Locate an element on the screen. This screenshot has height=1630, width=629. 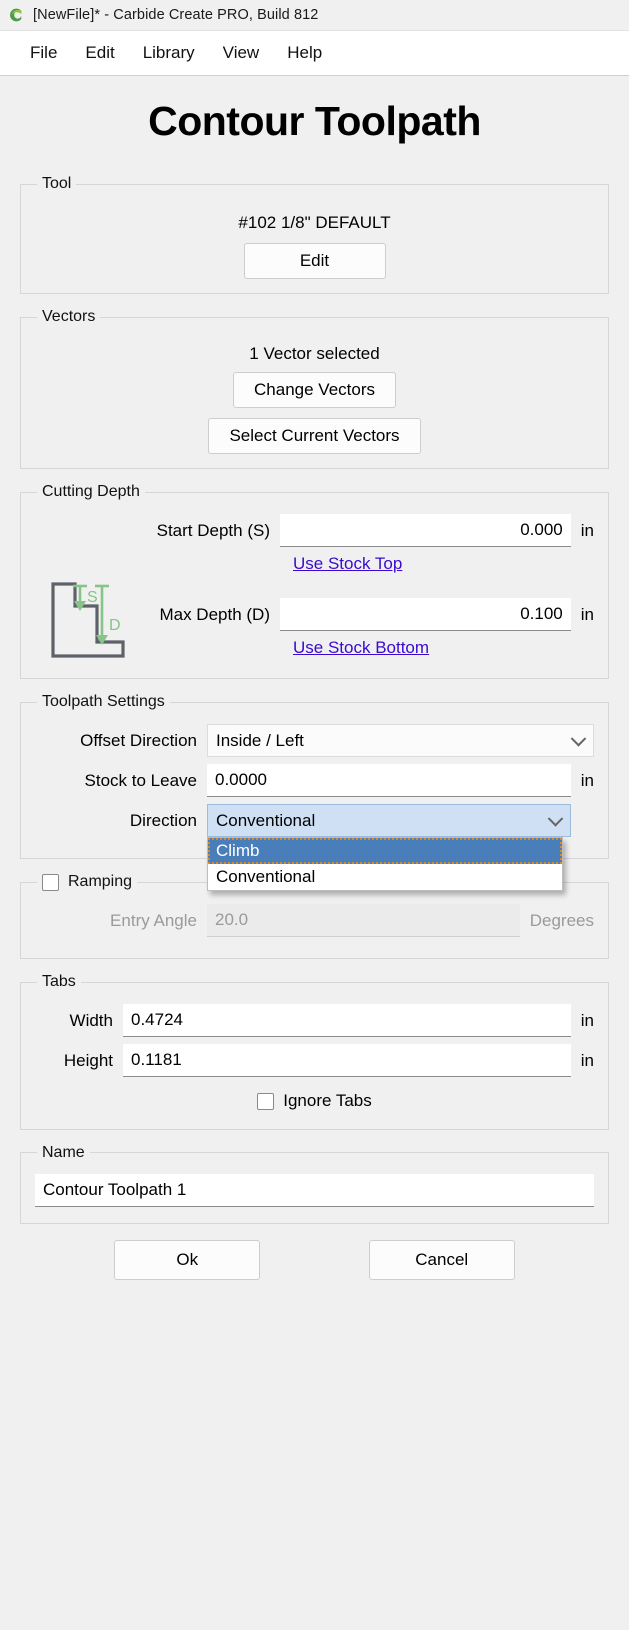
tab-width-unit: in is located at coordinates (587, 1020).